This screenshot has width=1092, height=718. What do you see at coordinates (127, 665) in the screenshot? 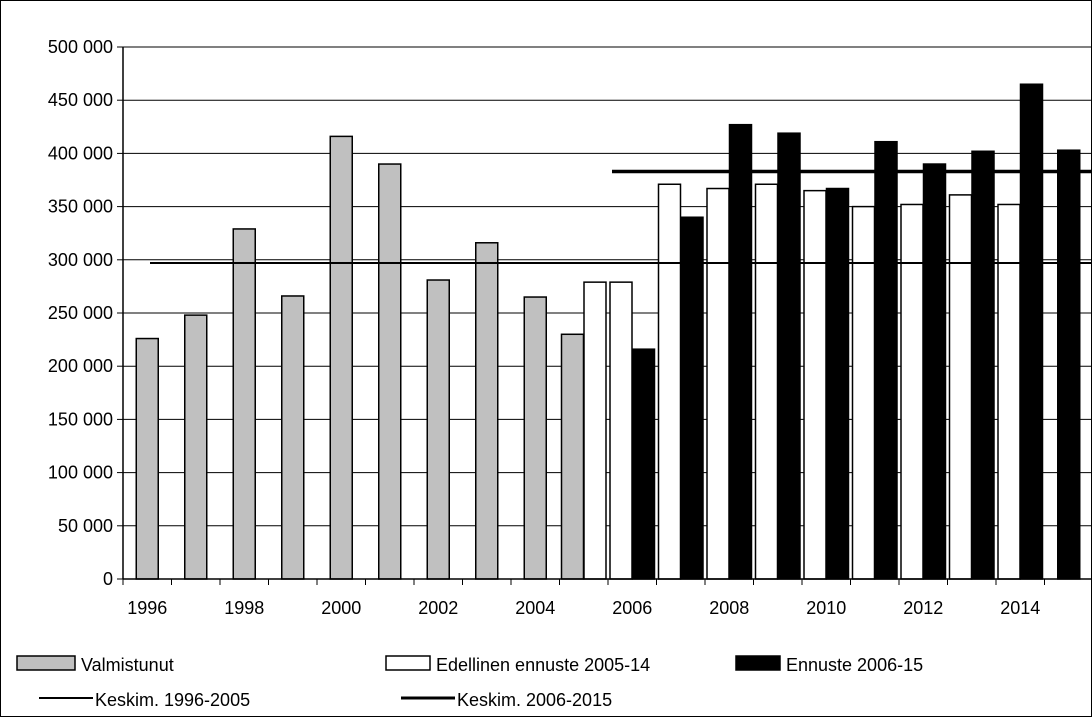
I see `legend-label: Valmistunut` at bounding box center [127, 665].